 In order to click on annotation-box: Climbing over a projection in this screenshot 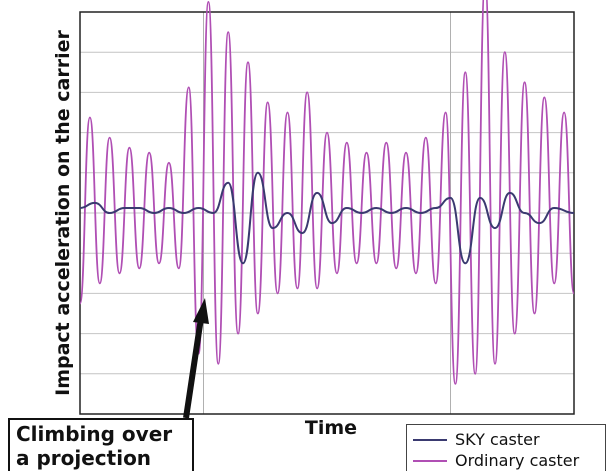, I will do `click(101, 444)`.